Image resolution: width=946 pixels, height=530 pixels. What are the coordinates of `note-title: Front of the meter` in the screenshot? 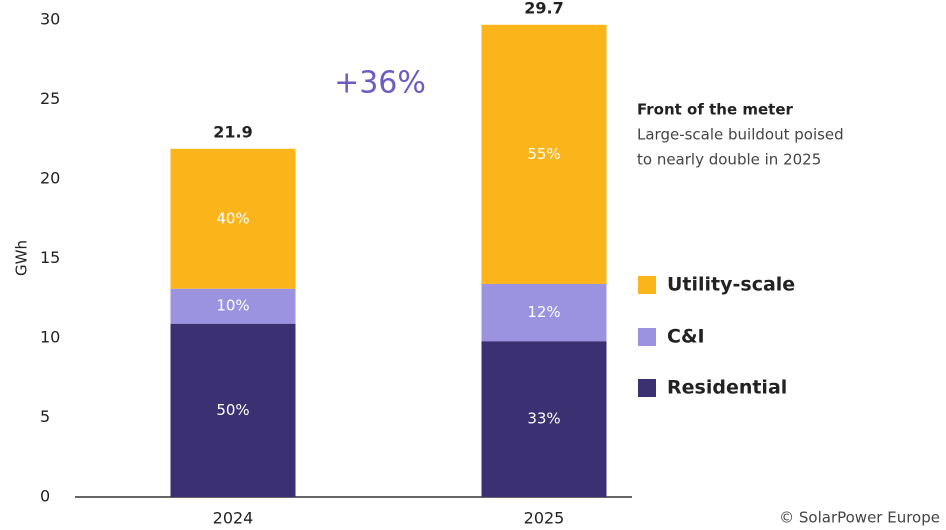 It's located at (715, 110).